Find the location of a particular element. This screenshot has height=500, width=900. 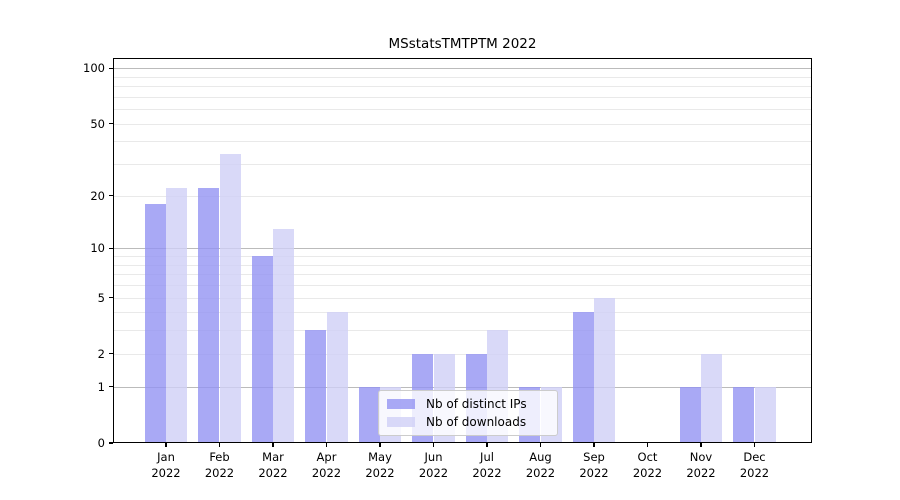

x-tick-label-jan: Jan 2022 is located at coordinates (166, 465).